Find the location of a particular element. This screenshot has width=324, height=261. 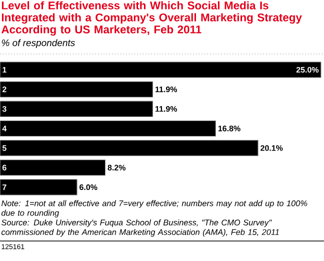

data-label: 16.8% is located at coordinates (229, 129).